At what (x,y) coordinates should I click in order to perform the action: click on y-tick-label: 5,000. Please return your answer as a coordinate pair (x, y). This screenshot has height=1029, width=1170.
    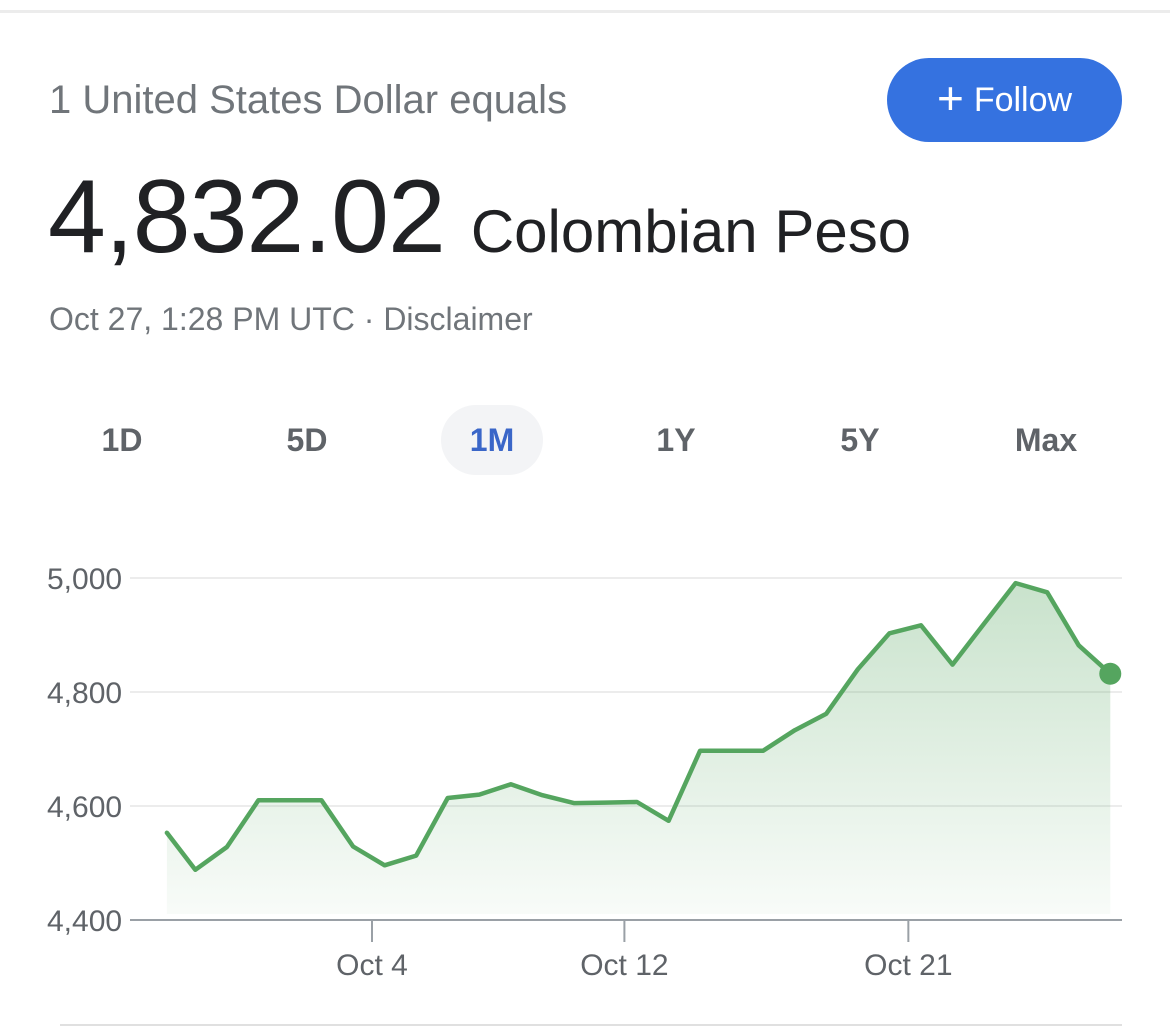
    Looking at the image, I should click on (84, 579).